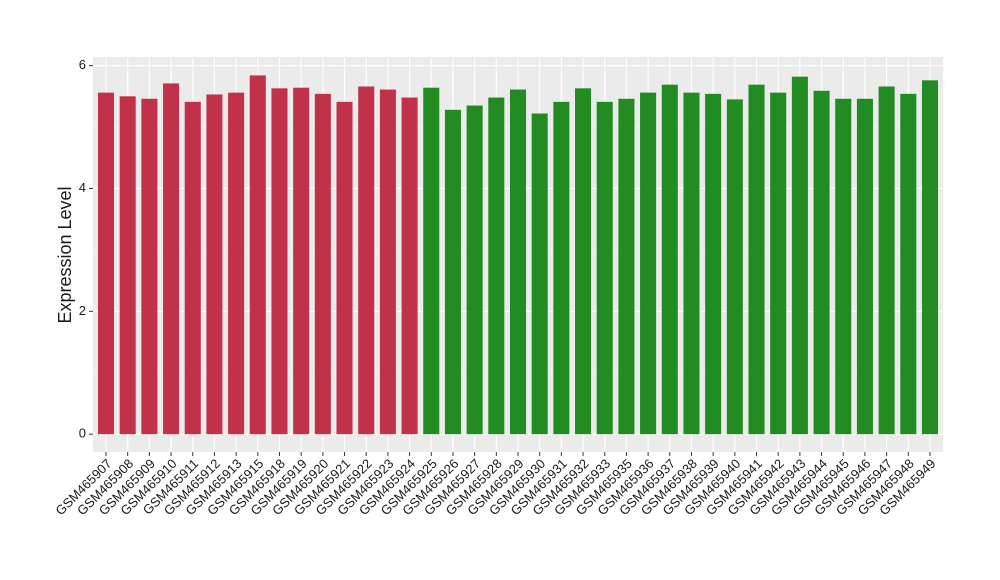 The width and height of the screenshot is (1000, 580). I want to click on y-tick-label: 0, so click(82, 433).